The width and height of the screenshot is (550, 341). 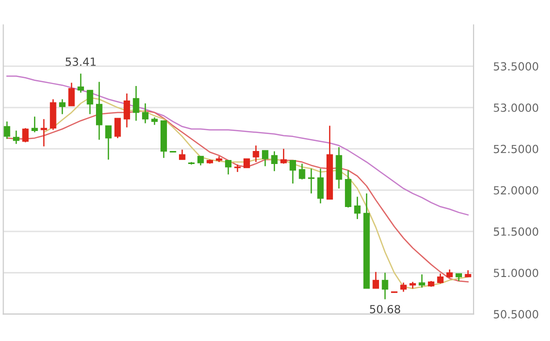 I want to click on y-tick-label: 53.5000, so click(x=516, y=66).